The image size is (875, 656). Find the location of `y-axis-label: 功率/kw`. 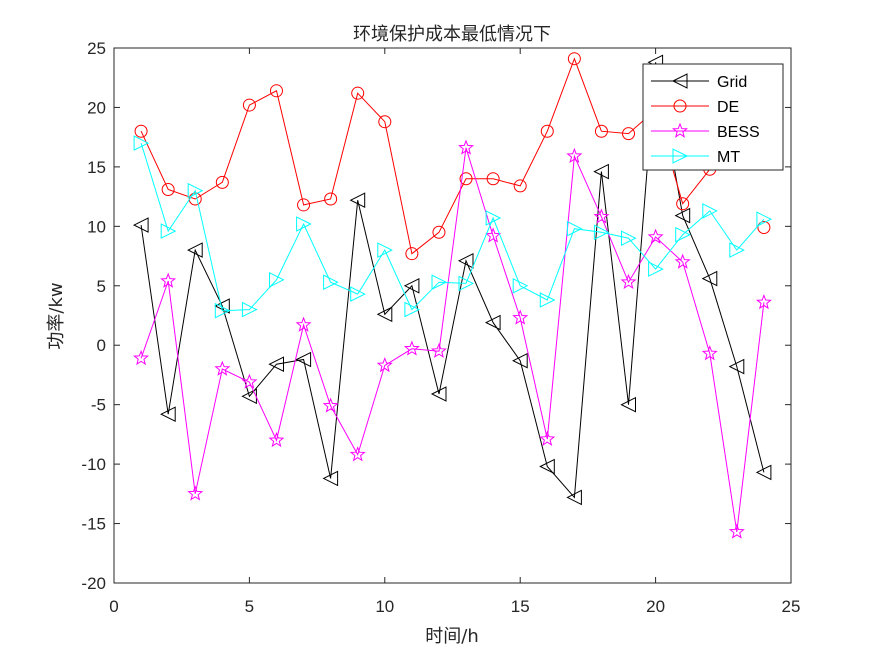

y-axis-label: 功率/kw is located at coordinates (56, 315).